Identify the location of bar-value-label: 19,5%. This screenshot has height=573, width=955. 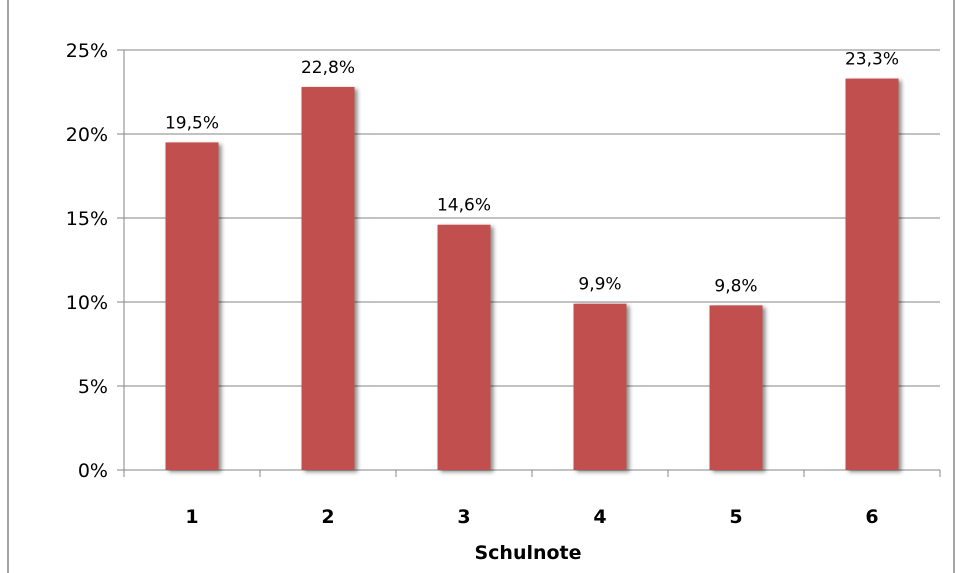
(192, 123).